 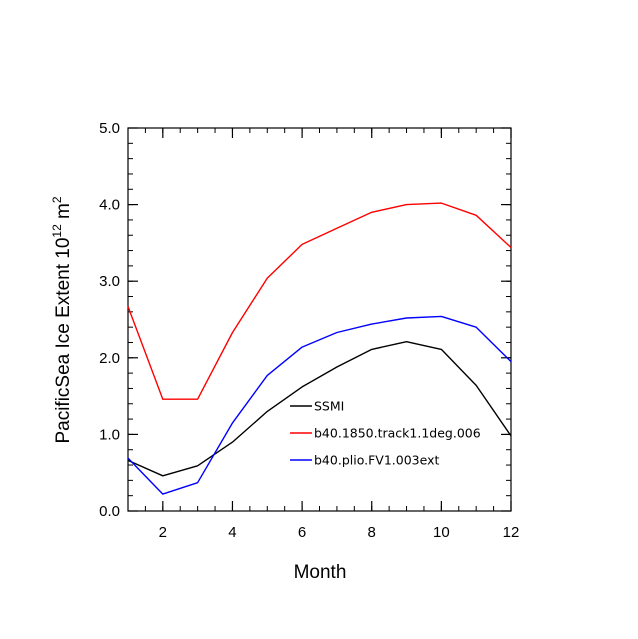 What do you see at coordinates (329, 406) in the screenshot?
I see `legend-label: SSMI` at bounding box center [329, 406].